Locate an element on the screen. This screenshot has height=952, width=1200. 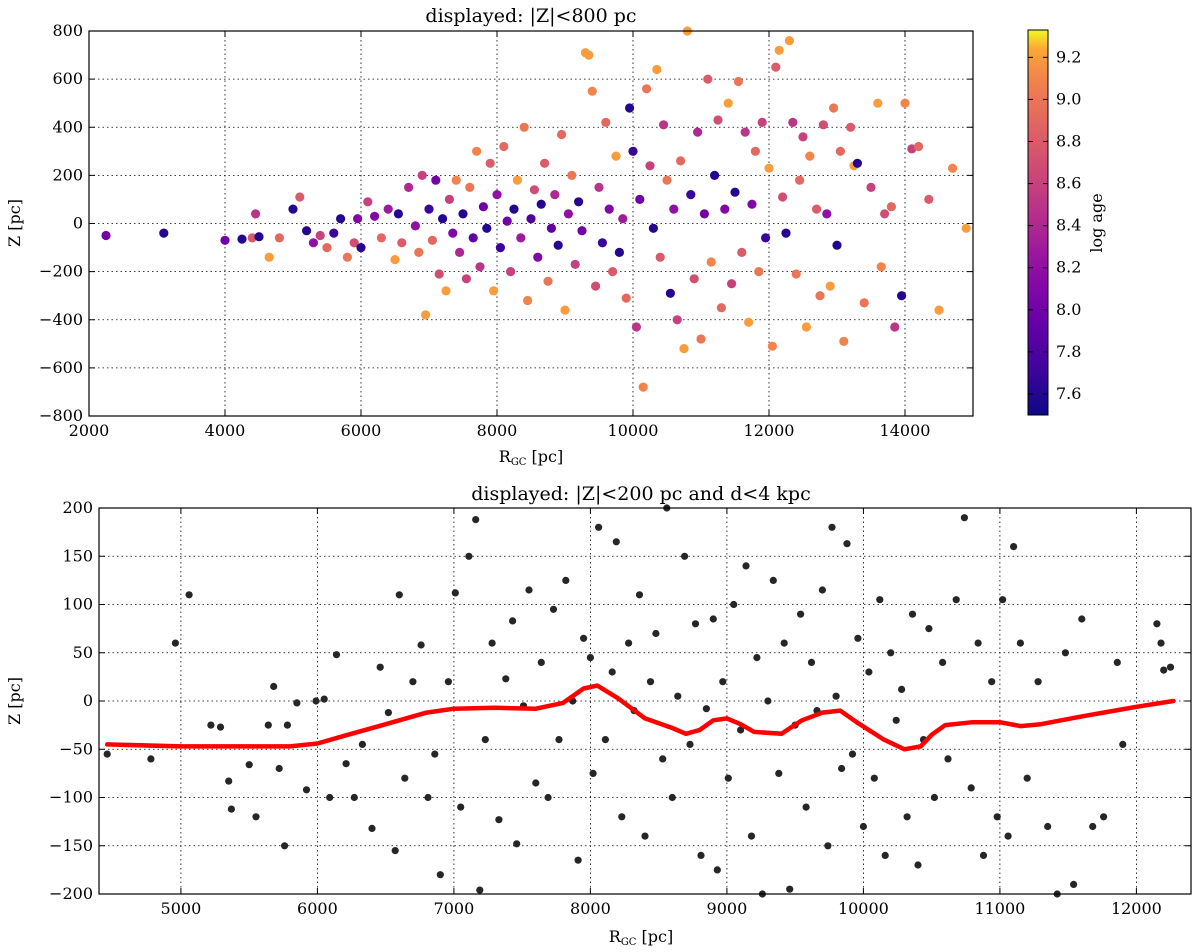
bottom-x-tick-label: 12000 is located at coordinates (1136, 908).